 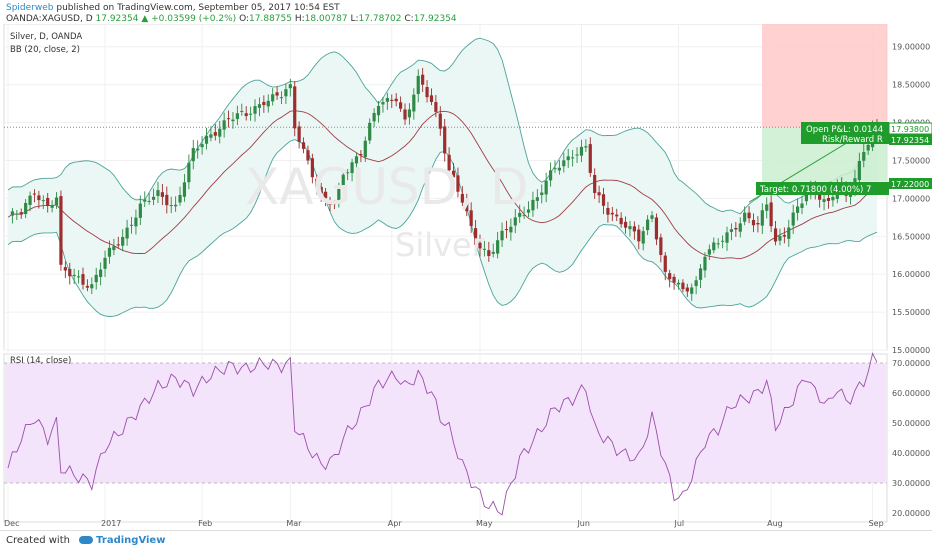 I want to click on price-tick-label: 17.50000, so click(x=911, y=160).